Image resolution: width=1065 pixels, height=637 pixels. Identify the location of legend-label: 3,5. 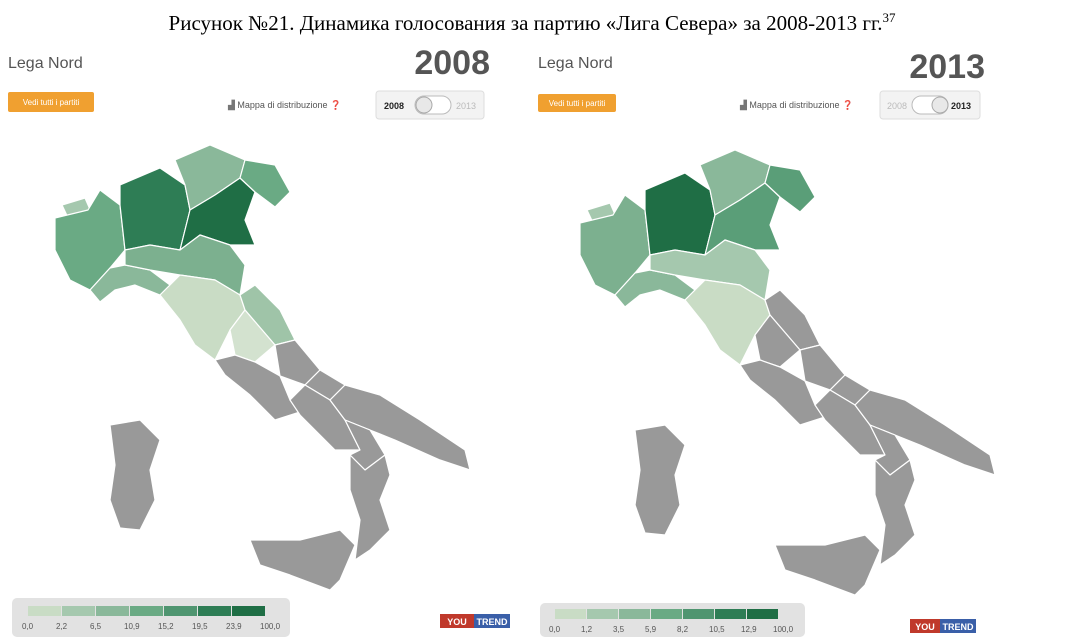
(619, 629).